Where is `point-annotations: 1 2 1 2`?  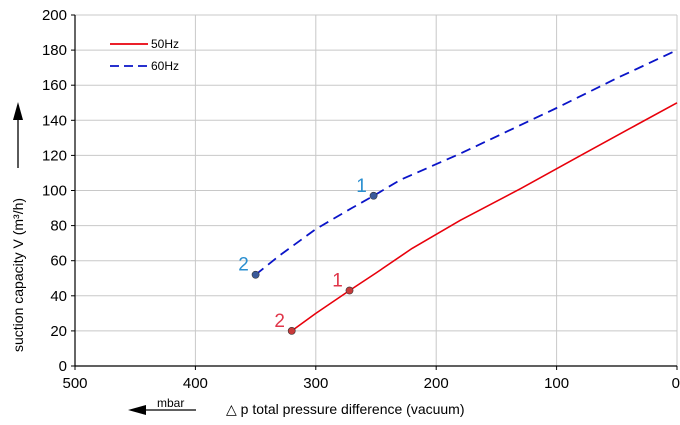 point-annotations: 1 2 1 2 is located at coordinates (308, 255).